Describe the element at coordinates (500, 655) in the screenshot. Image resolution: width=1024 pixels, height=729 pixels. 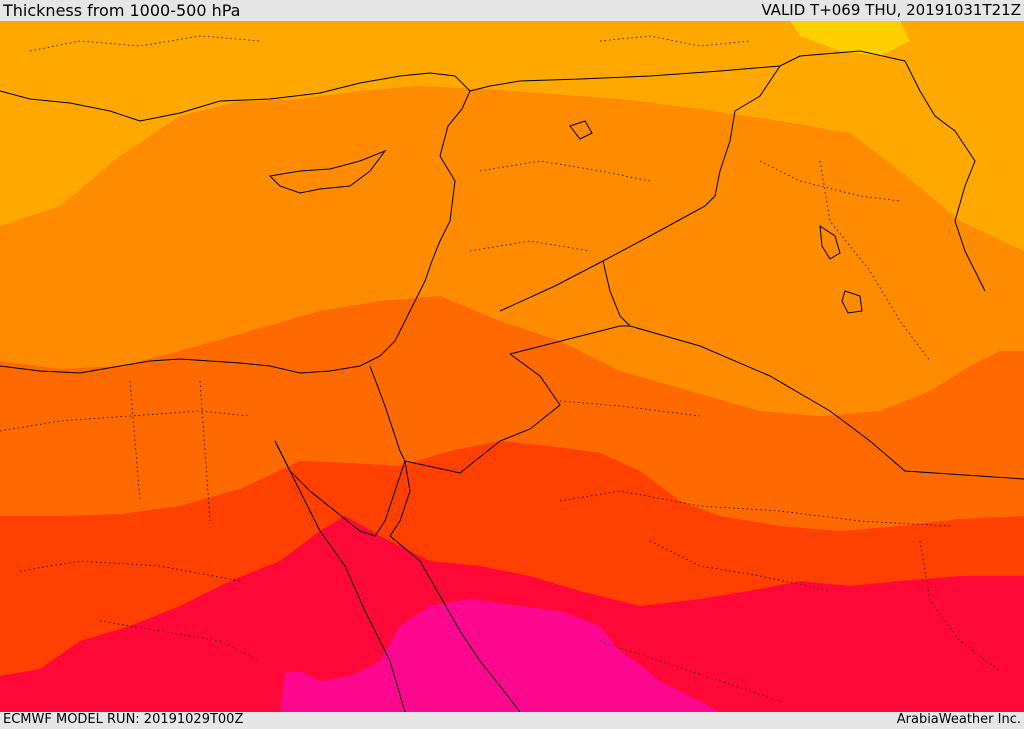
I see `band-magenta` at that location.